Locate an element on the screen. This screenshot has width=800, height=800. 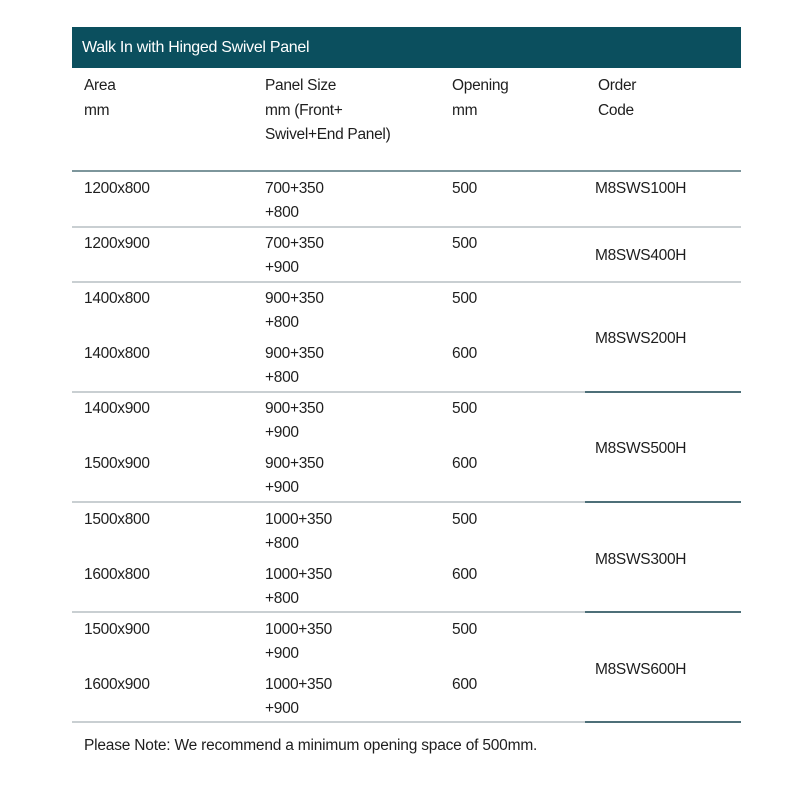
header-area-unit: mm is located at coordinates (97, 110).